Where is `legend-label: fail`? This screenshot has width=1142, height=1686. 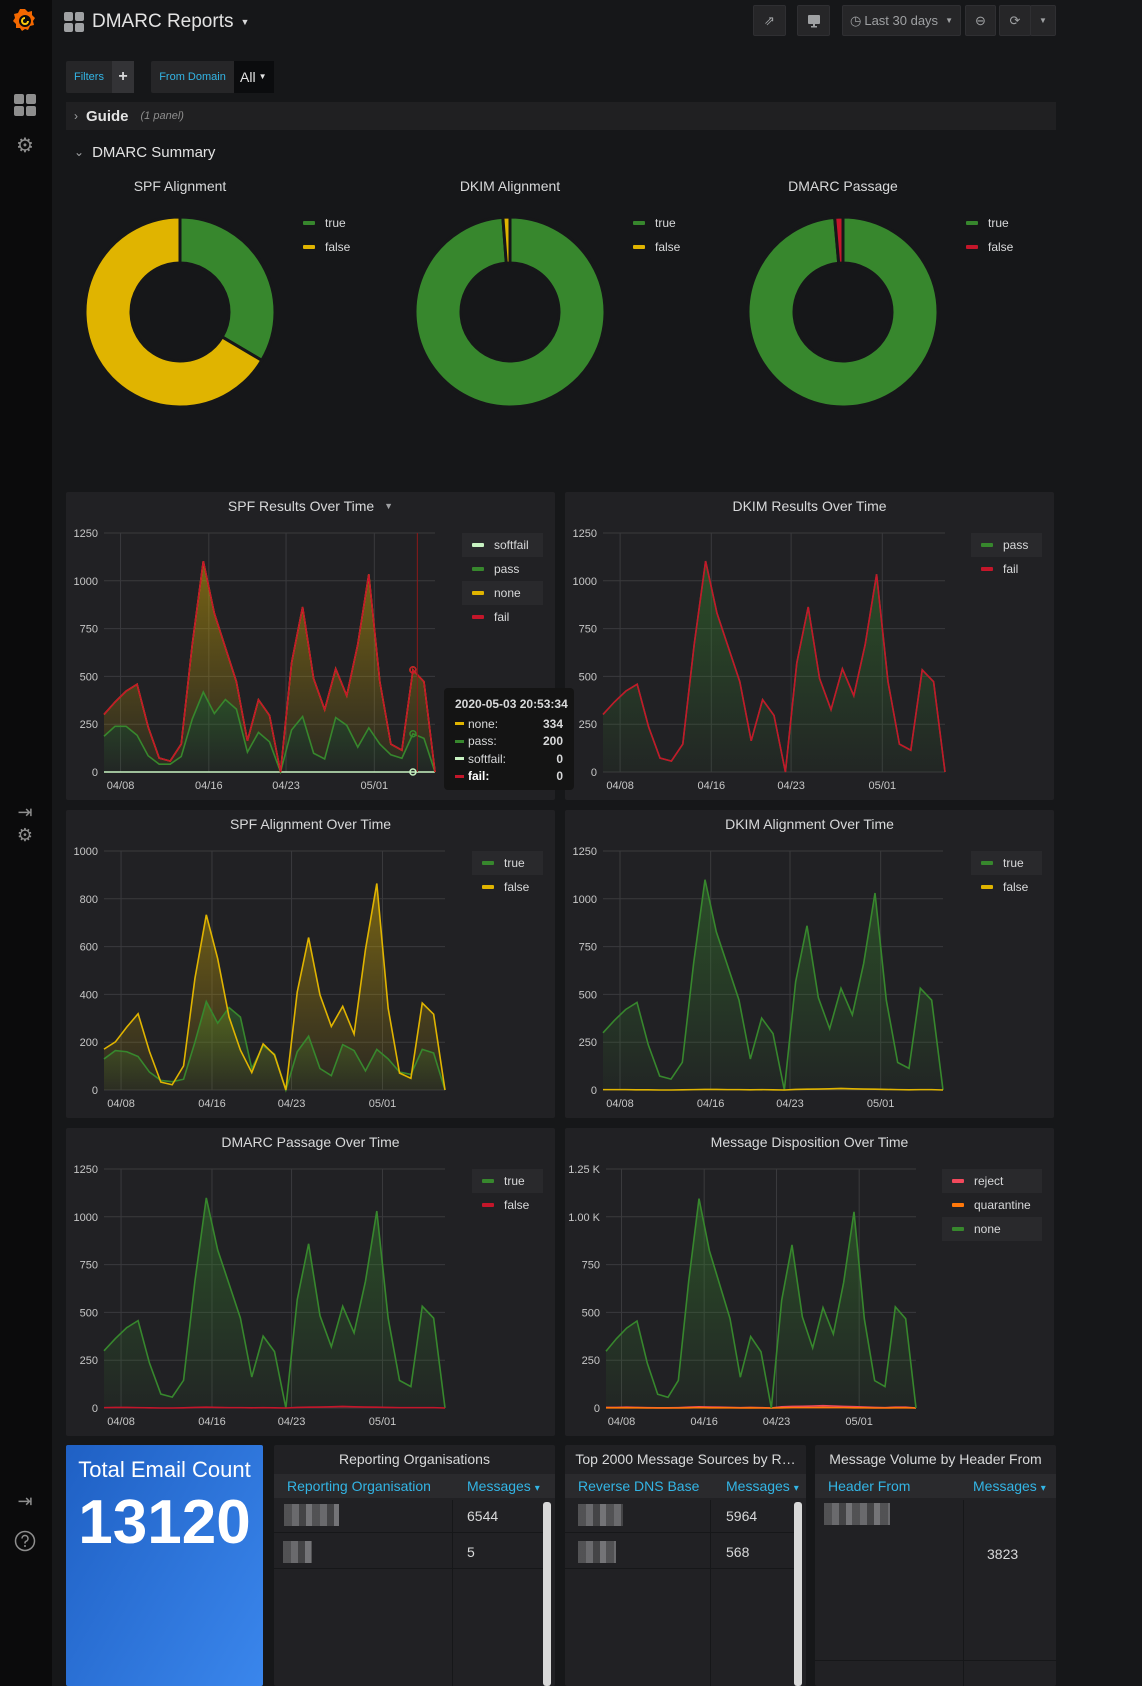
legend-label: fail is located at coordinates (502, 617).